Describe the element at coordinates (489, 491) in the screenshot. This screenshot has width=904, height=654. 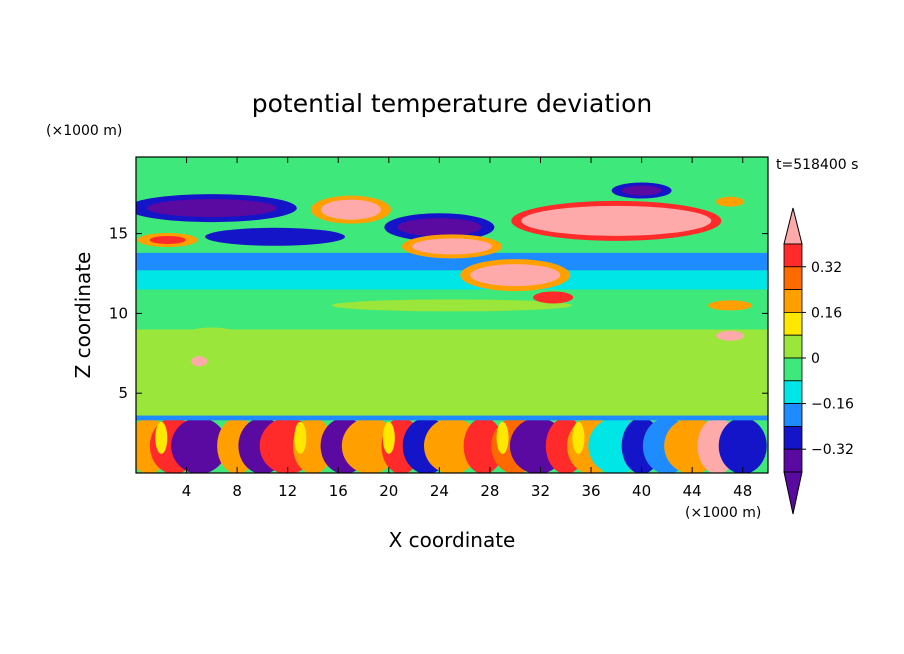
I see `x-tick-label: 28` at that location.